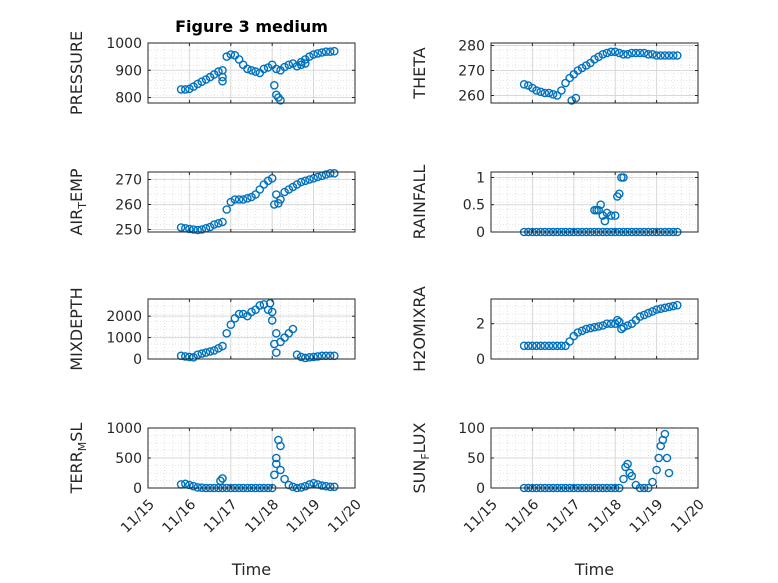 Image resolution: width=778 pixels, height=583 pixels. What do you see at coordinates (471, 72) in the screenshot?
I see `y-tick-label: 270` at bounding box center [471, 72].